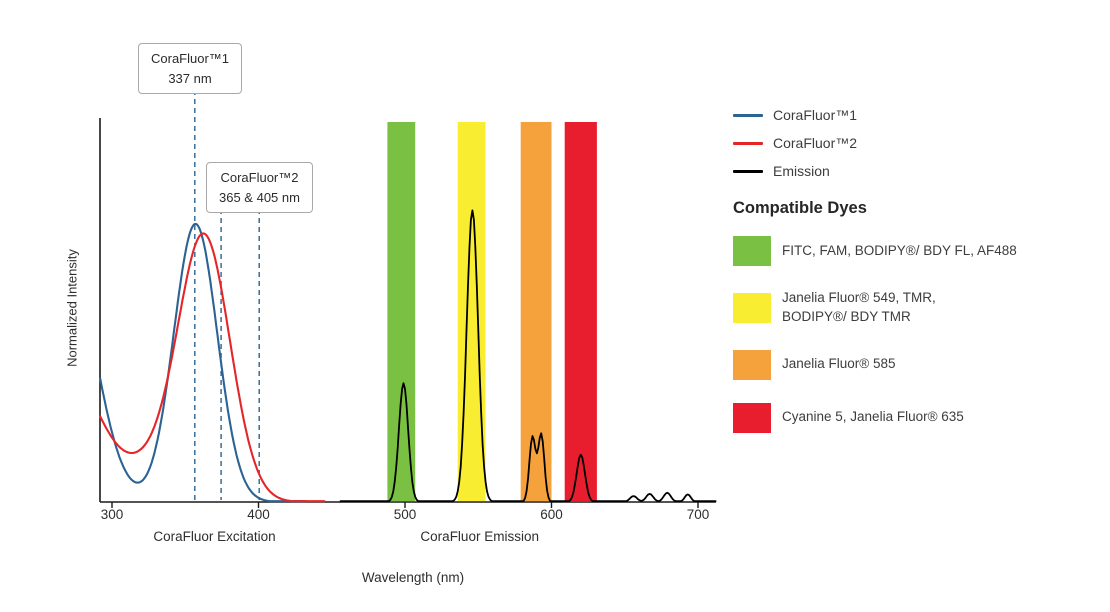 This screenshot has width=1110, height=612. What do you see at coordinates (413, 577) in the screenshot?
I see `x-axis-label: Wavelength (nm)` at bounding box center [413, 577].